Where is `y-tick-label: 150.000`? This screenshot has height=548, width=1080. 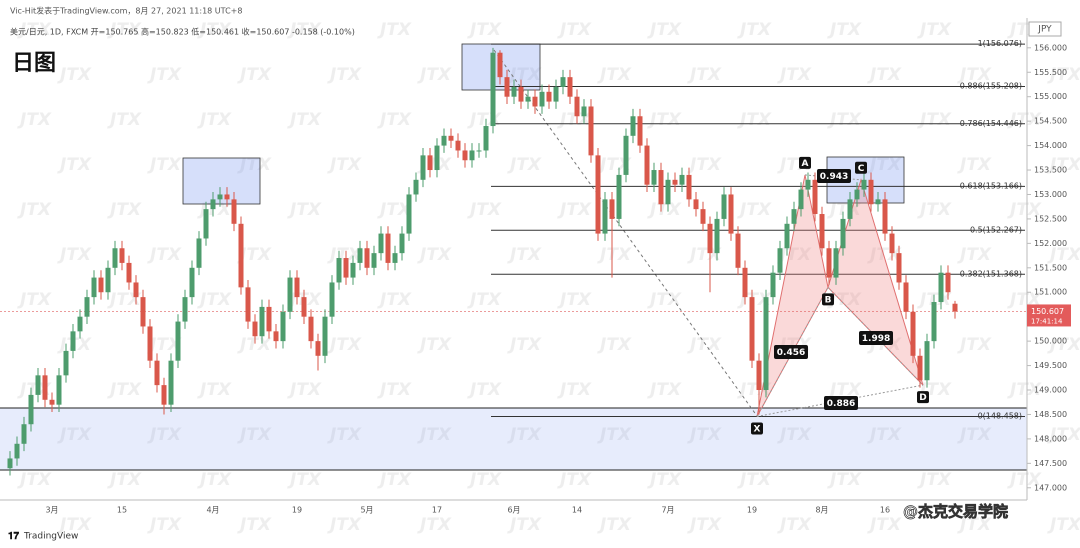
y-tick-label: 150.000 is located at coordinates (1050, 341).